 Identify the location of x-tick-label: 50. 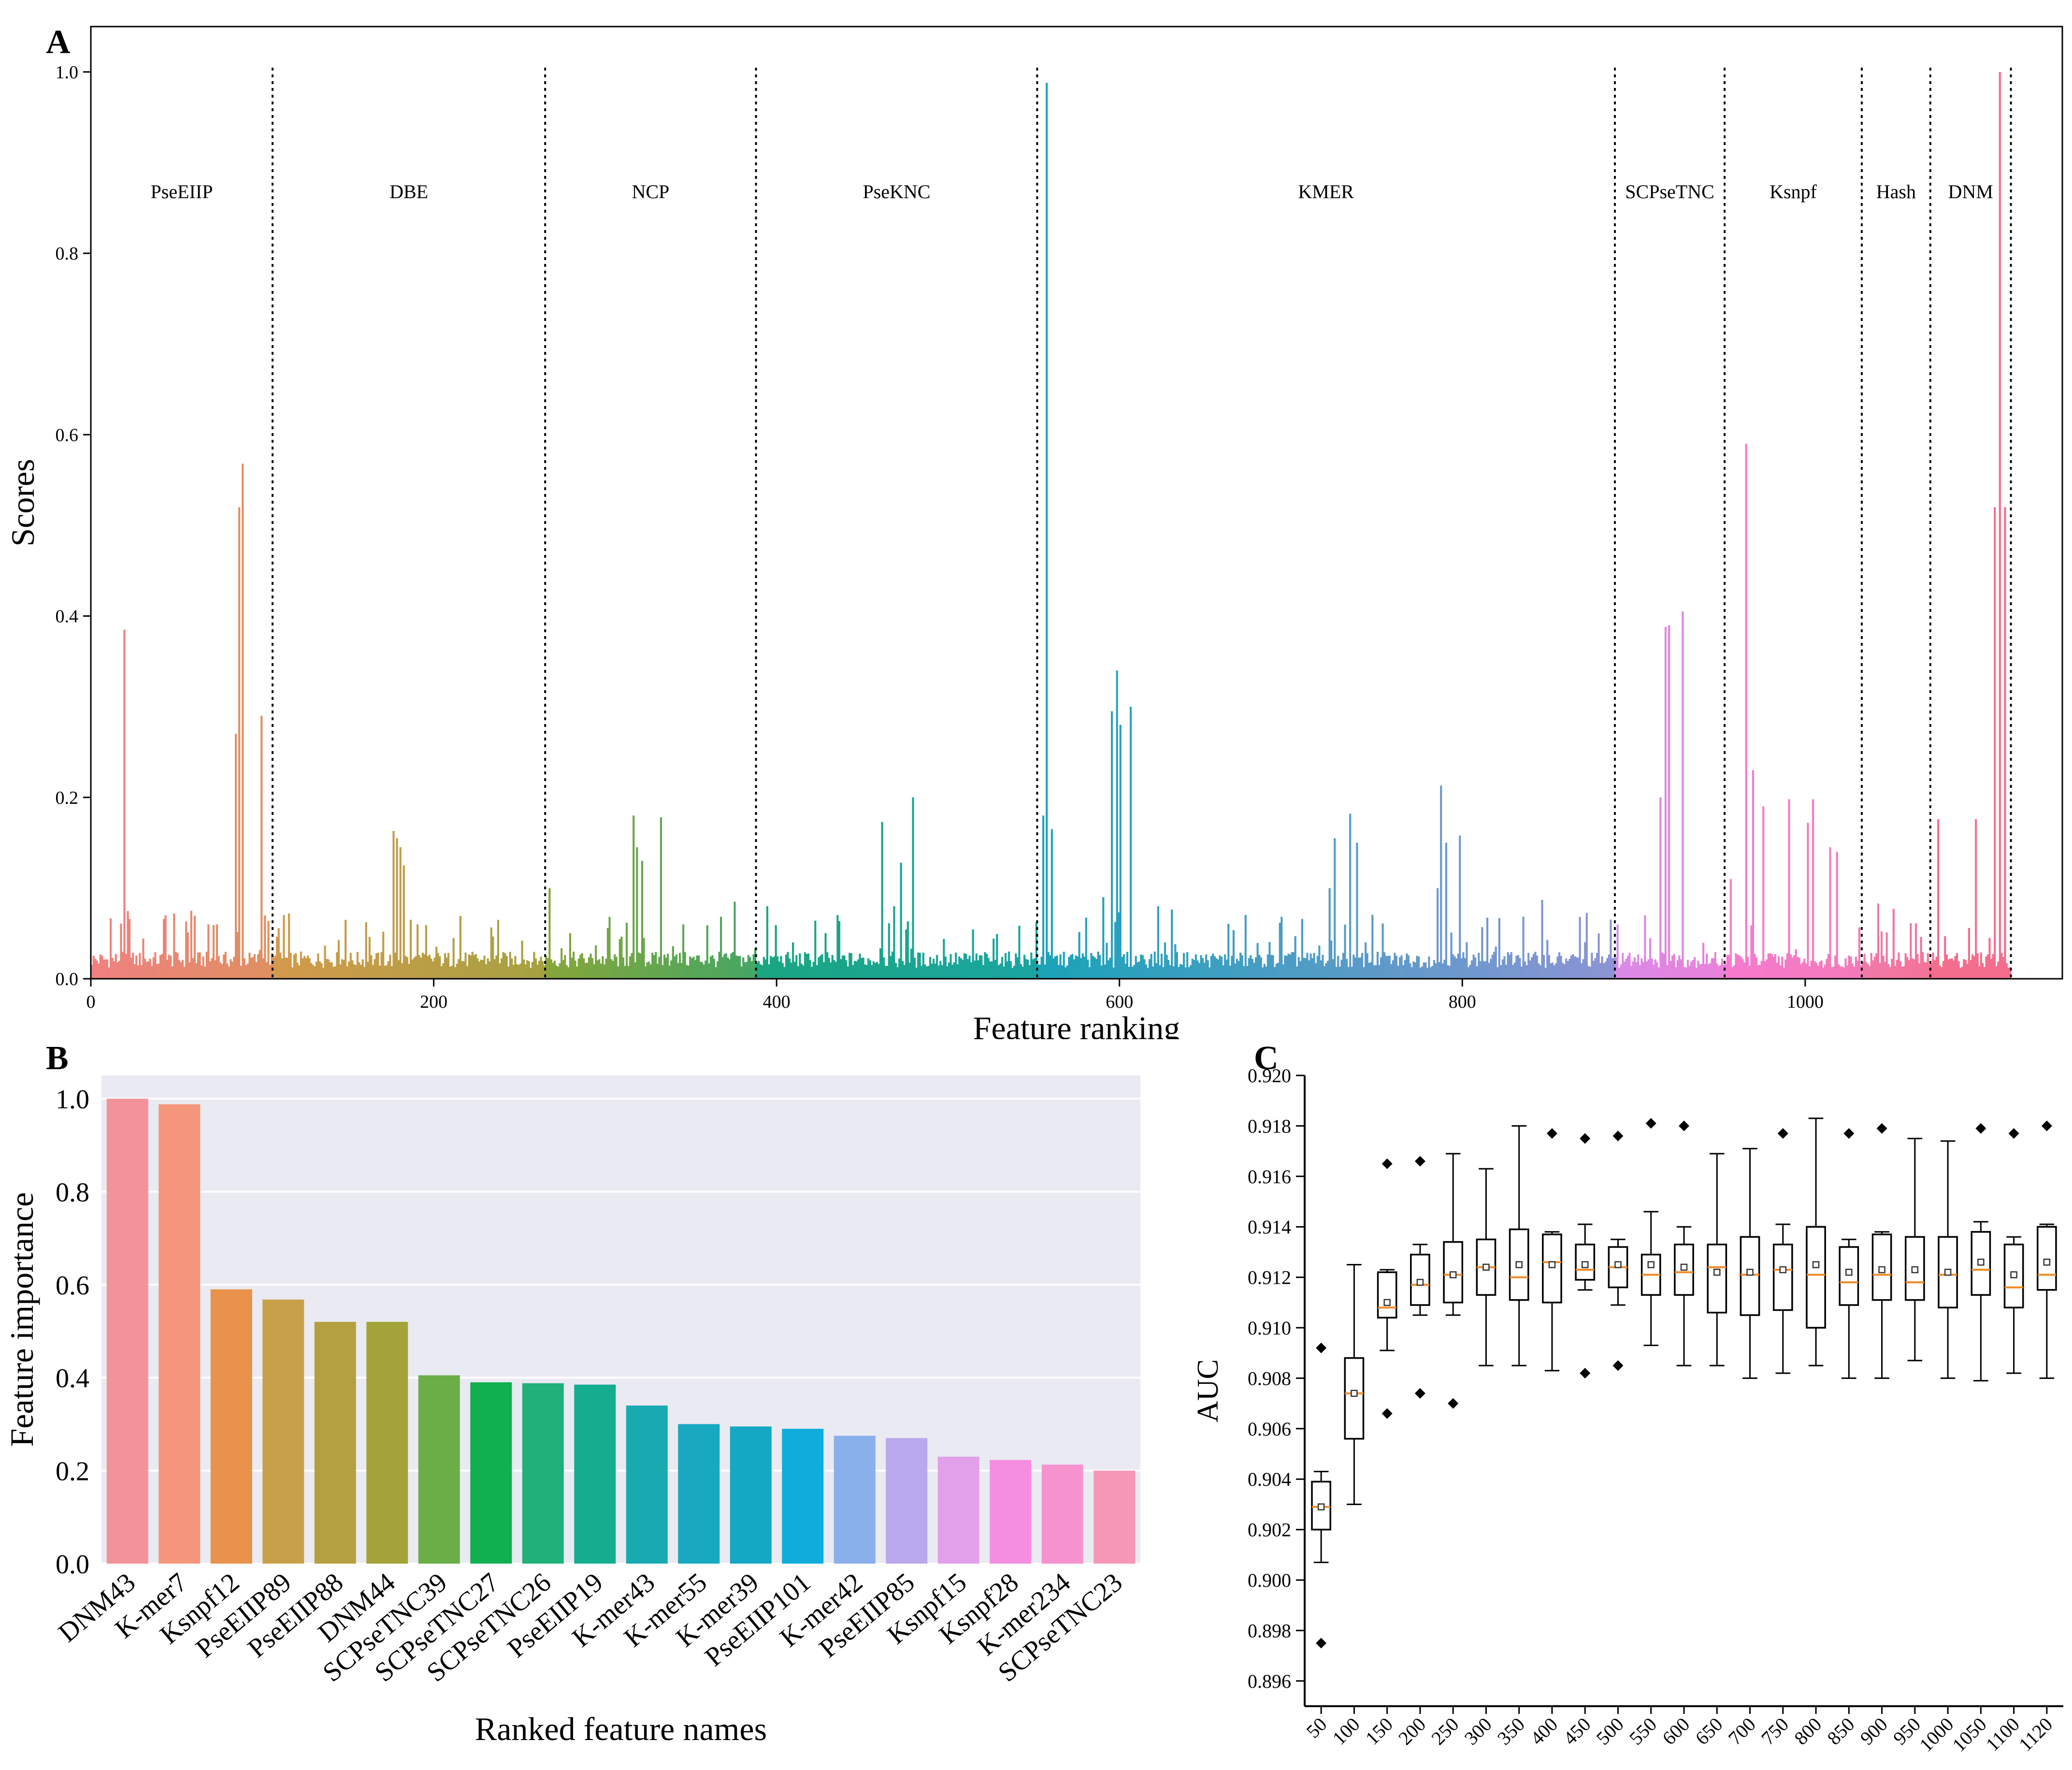
(1316, 1727).